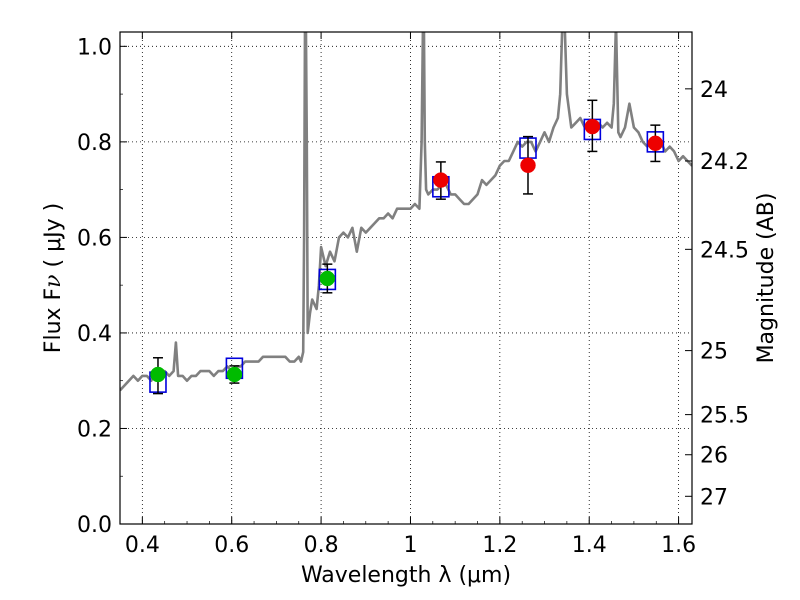  Describe the element at coordinates (53, 239) in the screenshot. I see `y-axis-label-suffix: ( μJy )` at that location.